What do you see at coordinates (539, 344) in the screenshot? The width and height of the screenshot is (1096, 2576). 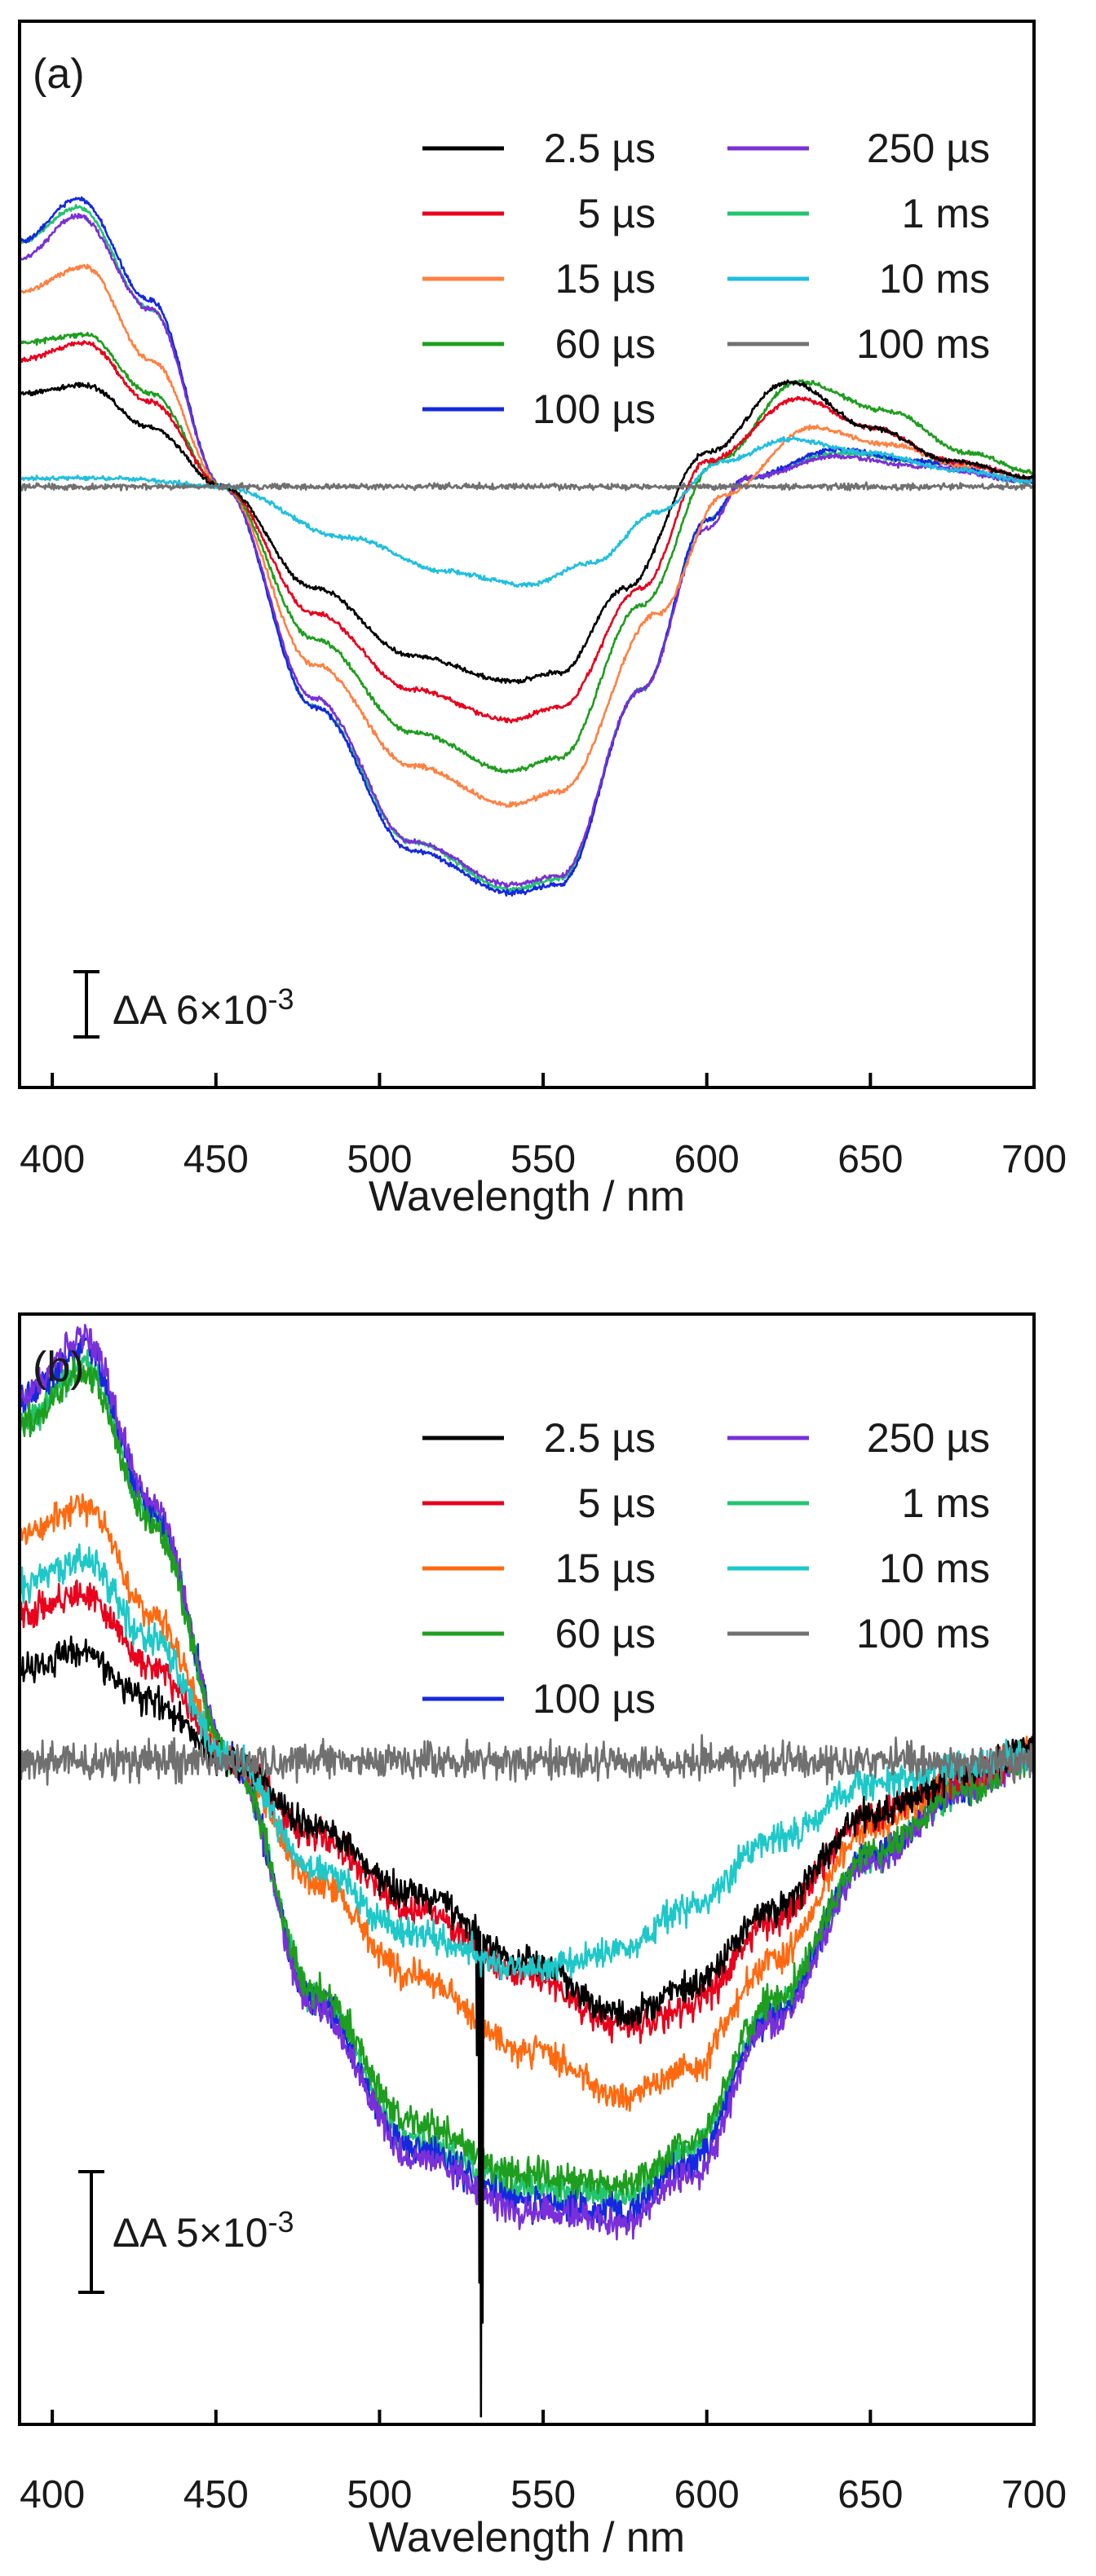 I see `legend-item-a-3: 60 µs` at bounding box center [539, 344].